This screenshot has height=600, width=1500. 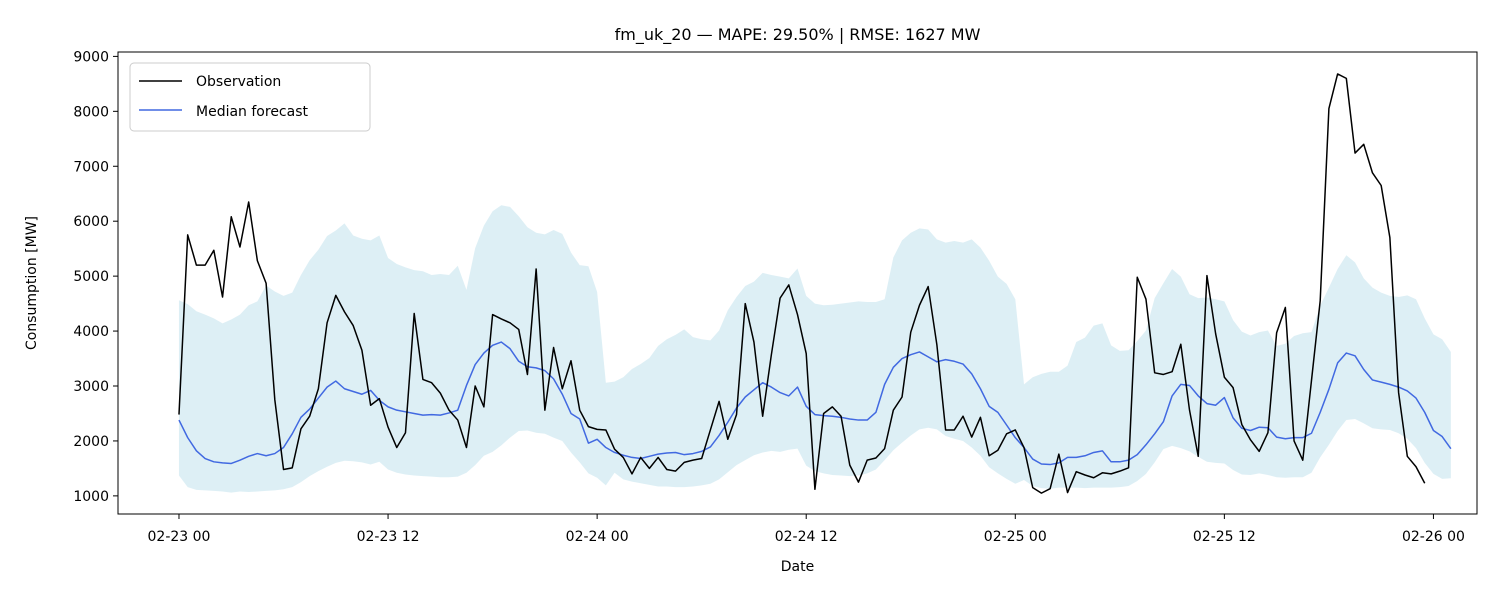 I want to click on y-tick-label: 4000, so click(x=91, y=332).